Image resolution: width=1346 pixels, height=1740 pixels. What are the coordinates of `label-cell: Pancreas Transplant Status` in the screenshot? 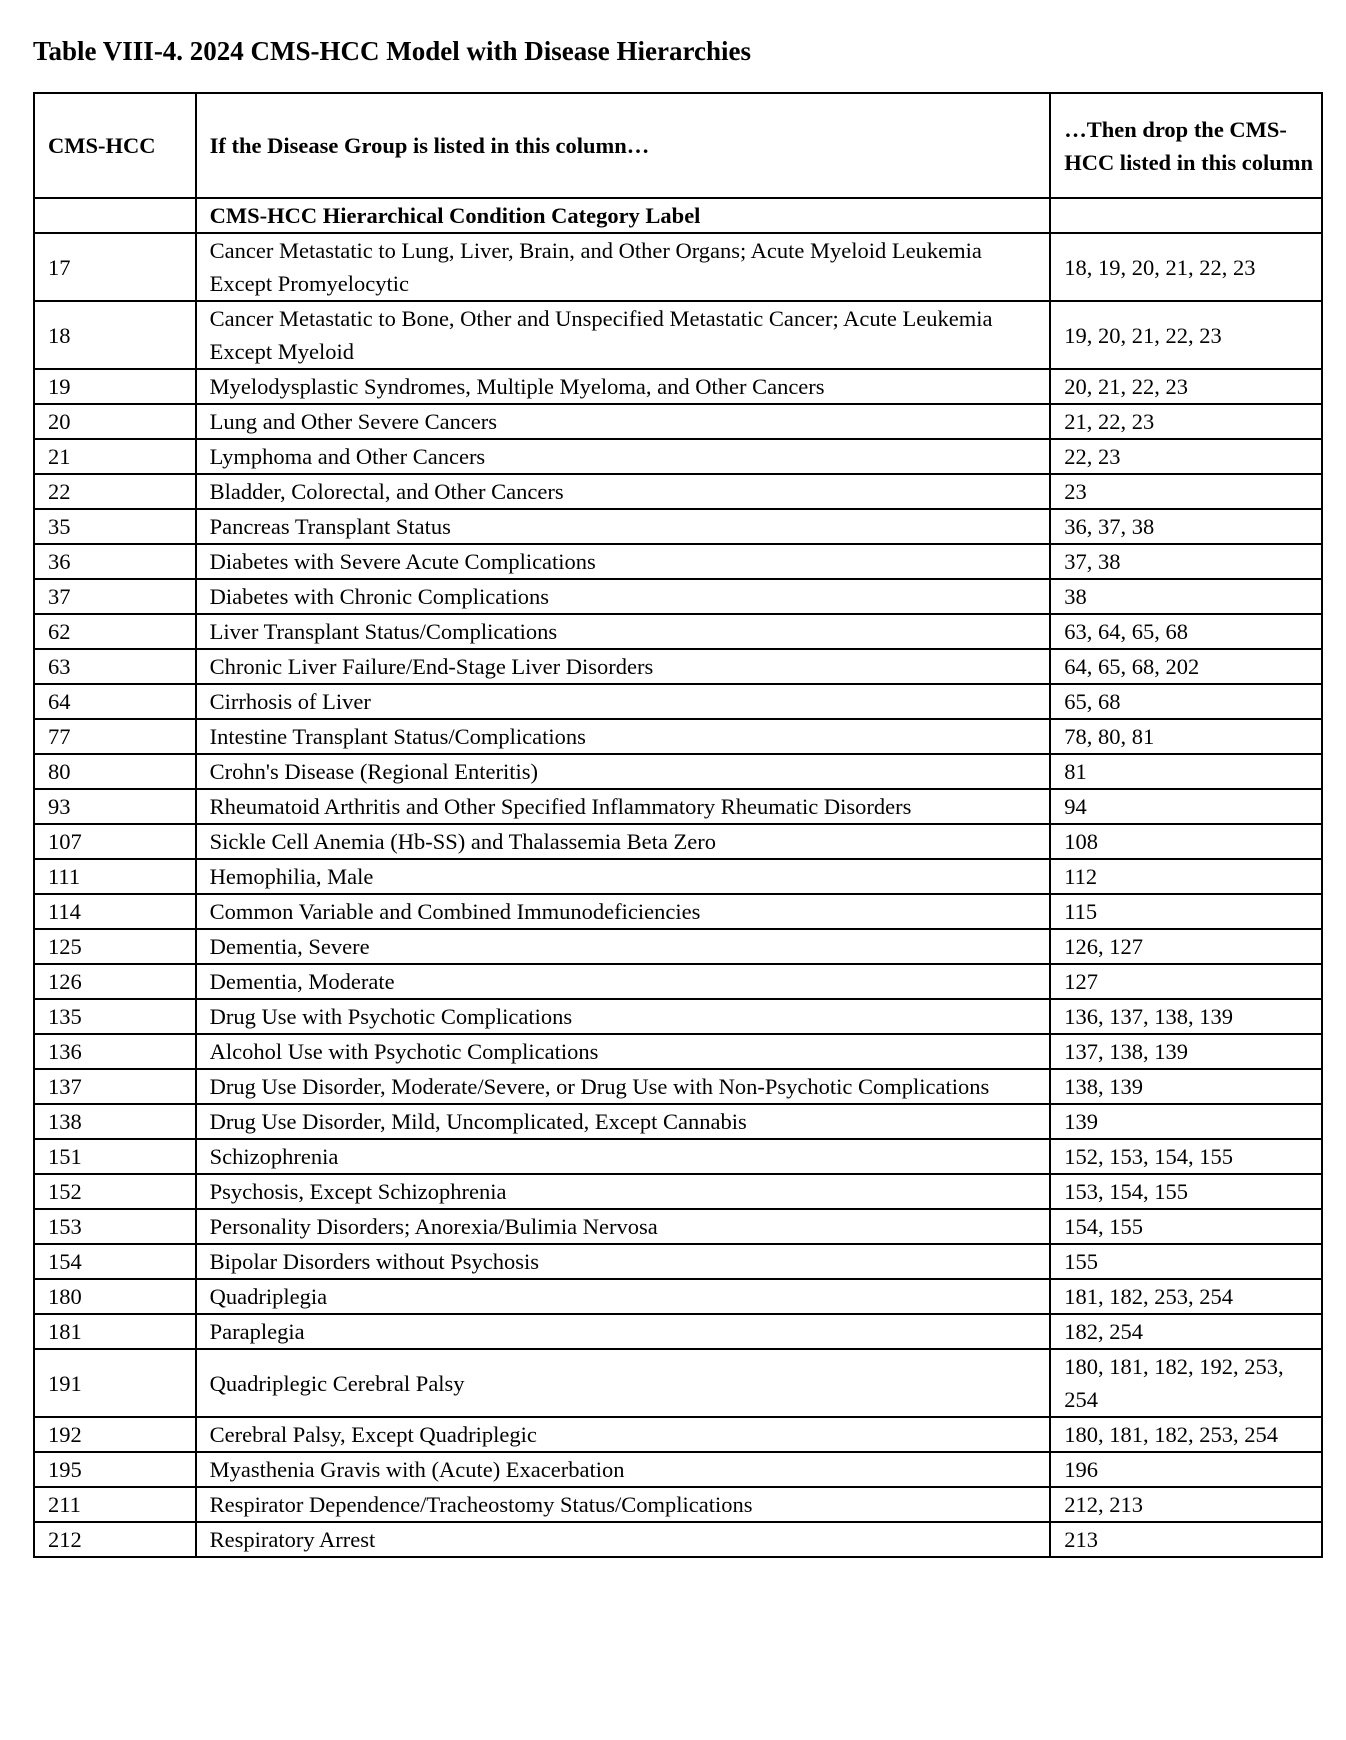 It's located at (623, 526).